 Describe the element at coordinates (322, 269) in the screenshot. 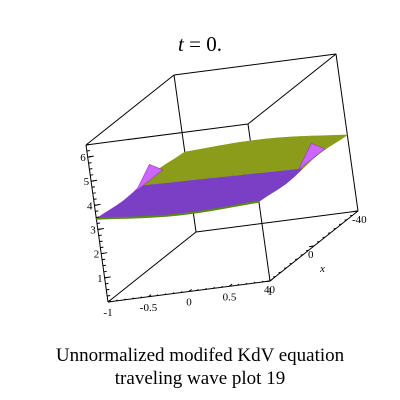

I see `y-axis-label: x` at that location.